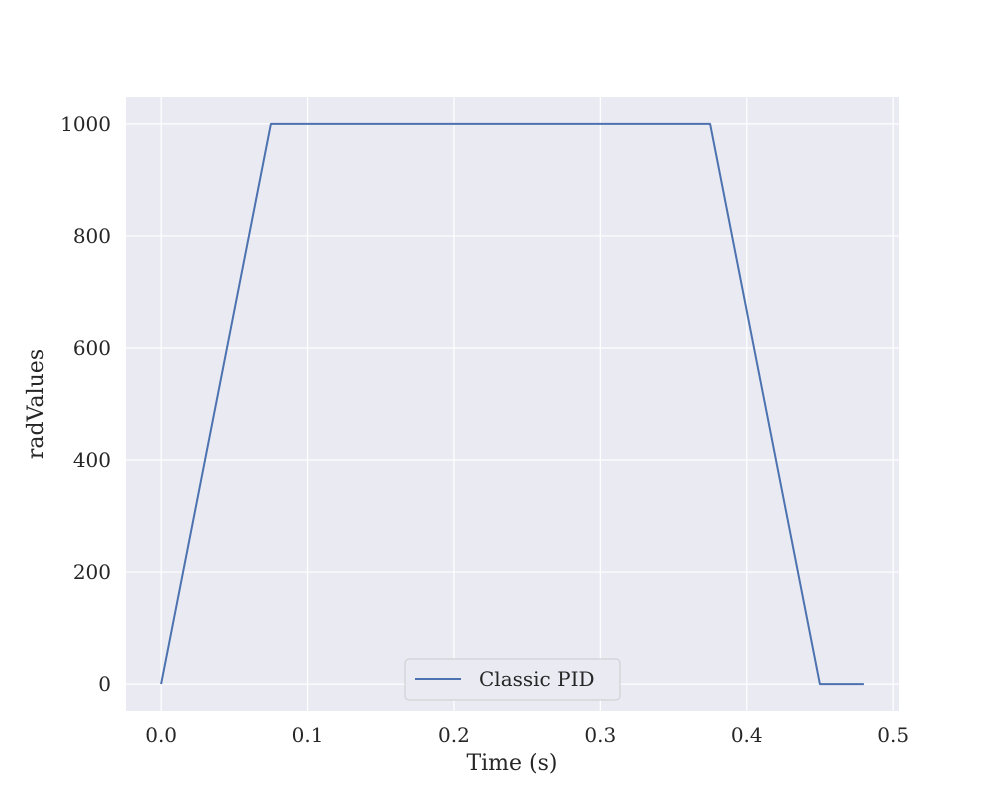 Image resolution: width=1000 pixels, height=800 pixels. Describe the element at coordinates (85, 404) in the screenshot. I see `y-tick-labels: 0 200 400 600 800 1000` at that location.